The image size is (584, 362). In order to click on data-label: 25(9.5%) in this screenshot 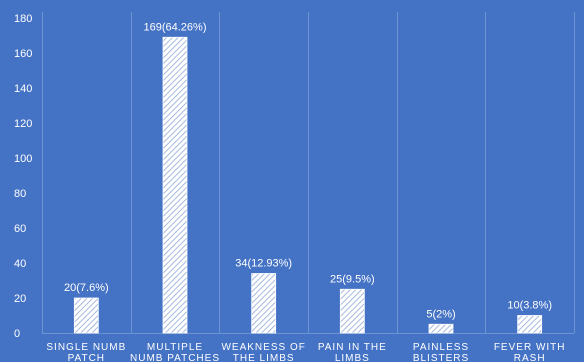, I will do `click(352, 279)`.